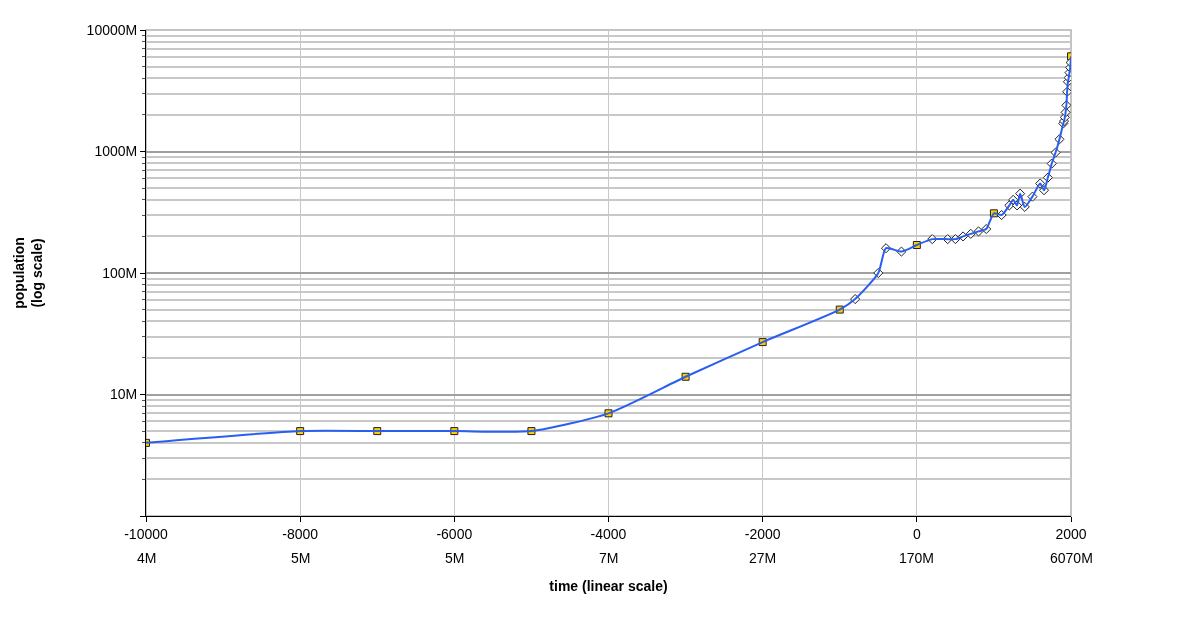 The width and height of the screenshot is (1200, 630). Describe the element at coordinates (147, 558) in the screenshot. I see `text: 4M` at that location.